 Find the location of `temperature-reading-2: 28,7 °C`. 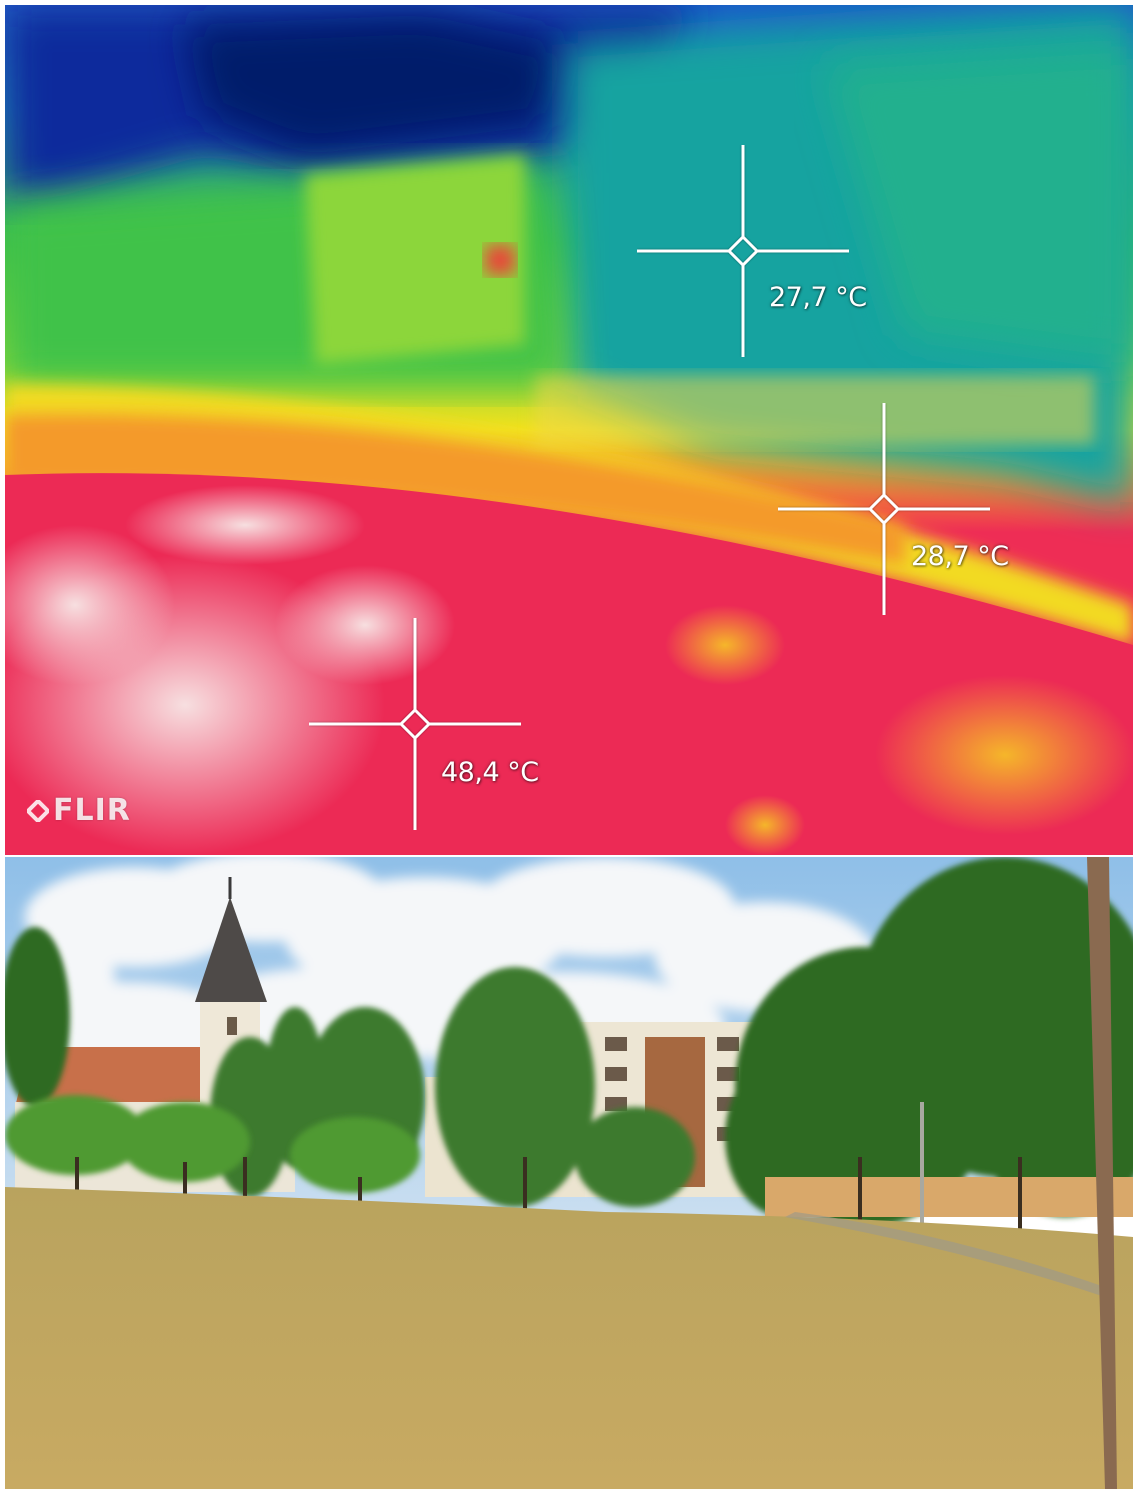

temperature-reading-2: 28,7 °C is located at coordinates (960, 556).